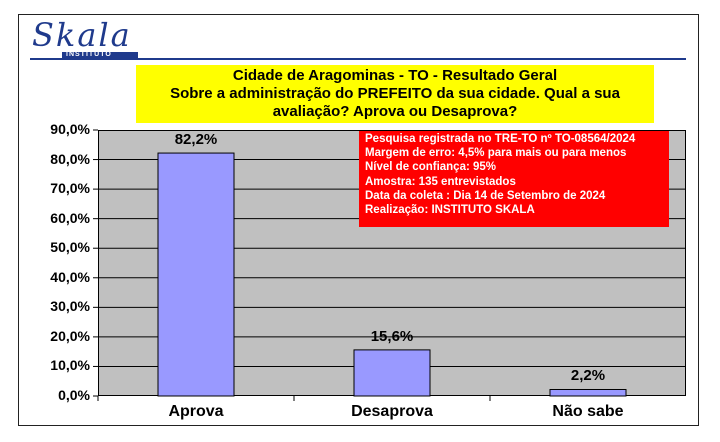 Image resolution: width=720 pixels, height=442 pixels. What do you see at coordinates (70, 188) in the screenshot?
I see `y-tick-label: 70,0%` at bounding box center [70, 188].